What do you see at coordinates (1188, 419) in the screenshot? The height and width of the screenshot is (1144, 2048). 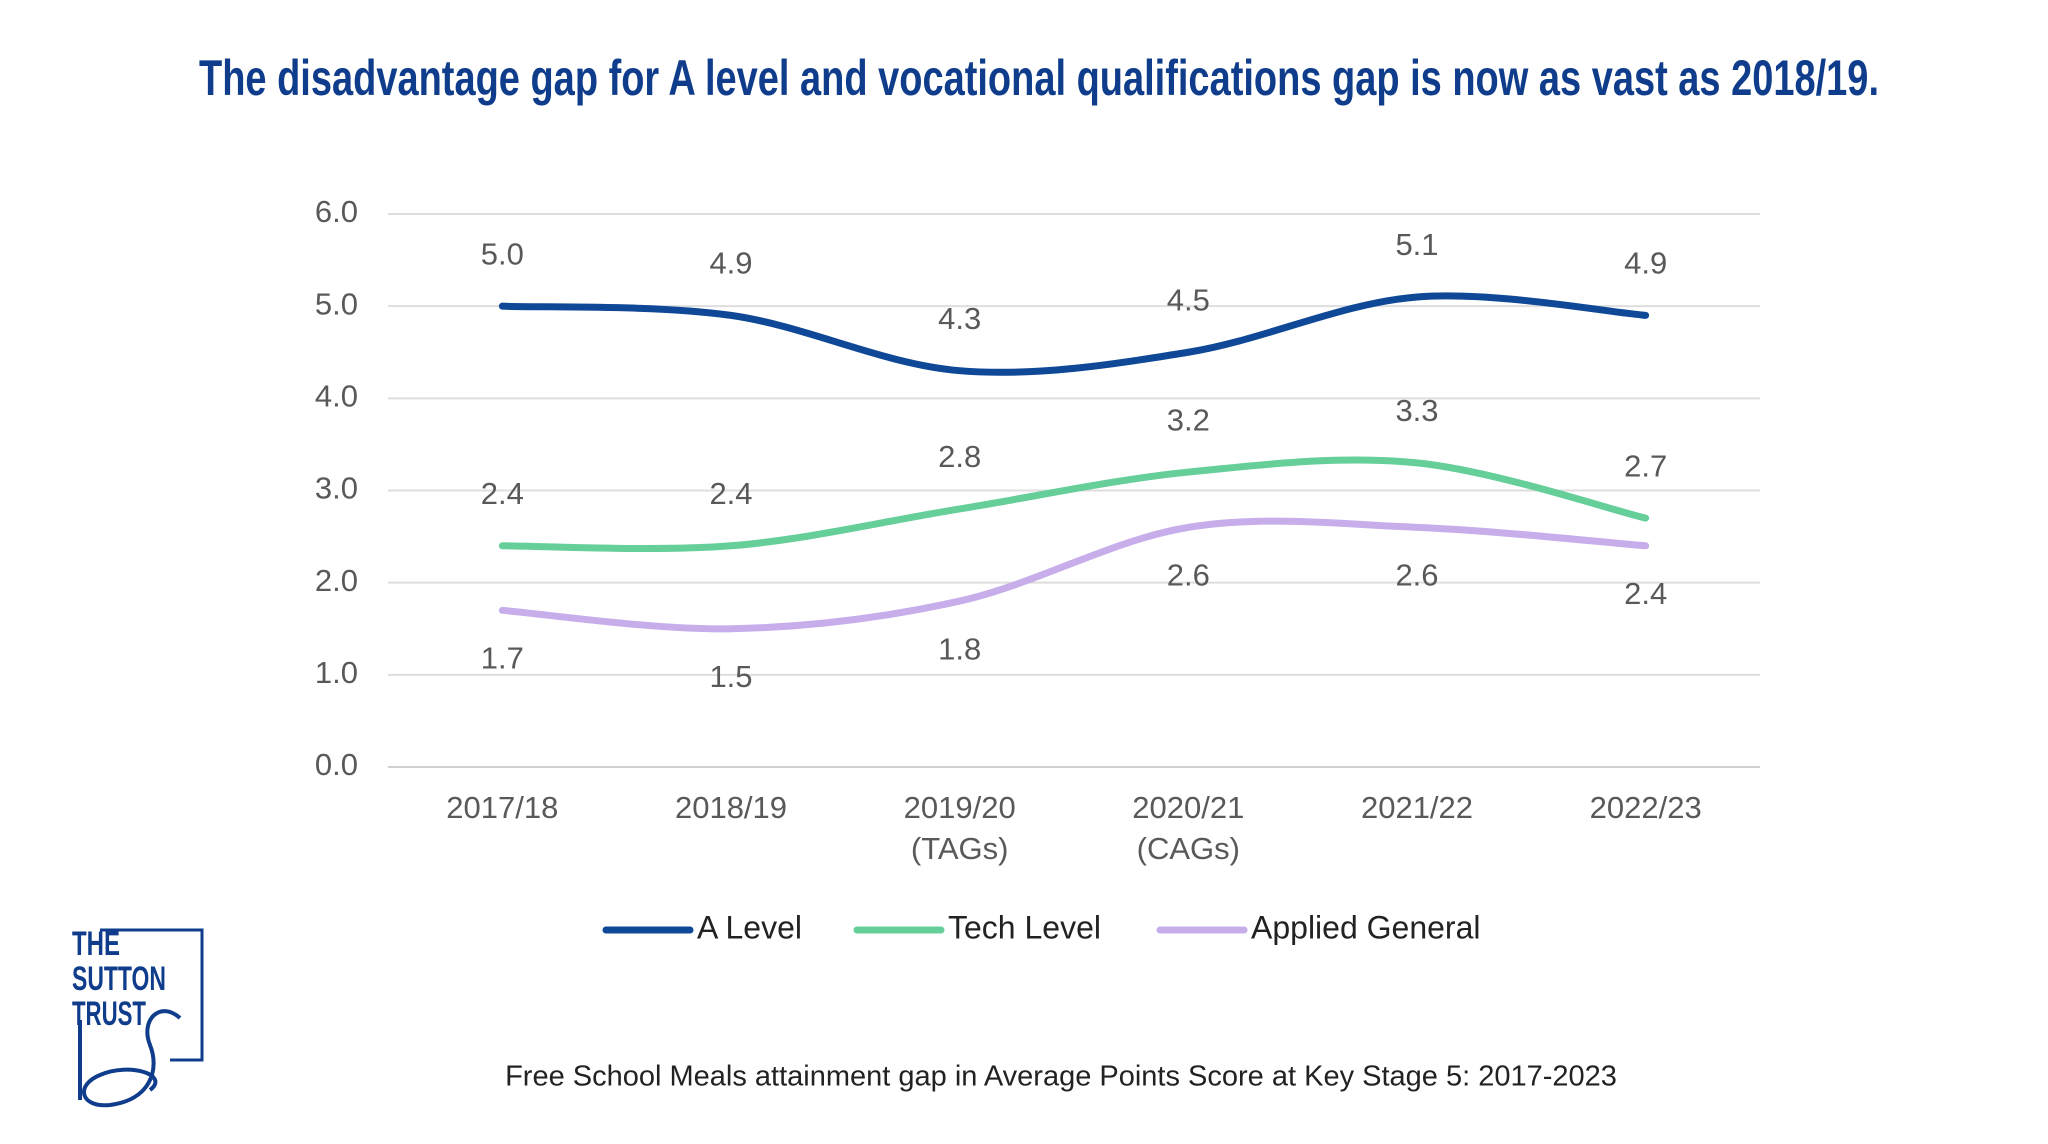 I see `data-label: 3.2` at bounding box center [1188, 419].